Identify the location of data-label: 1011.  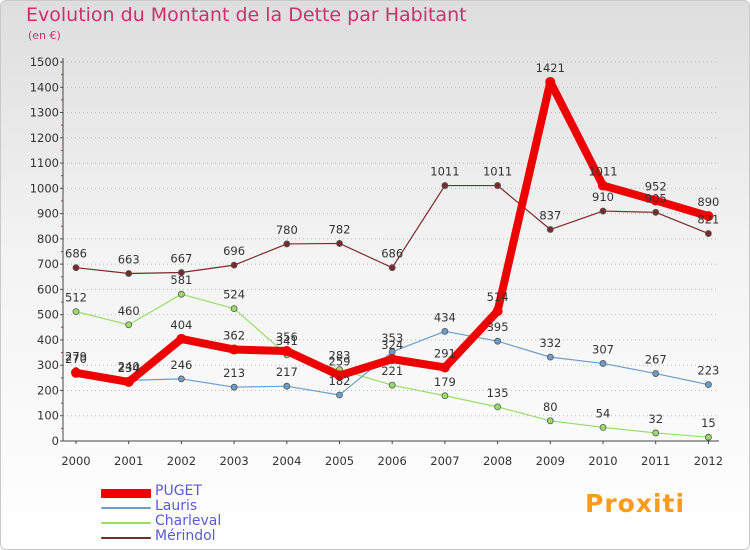
(497, 172).